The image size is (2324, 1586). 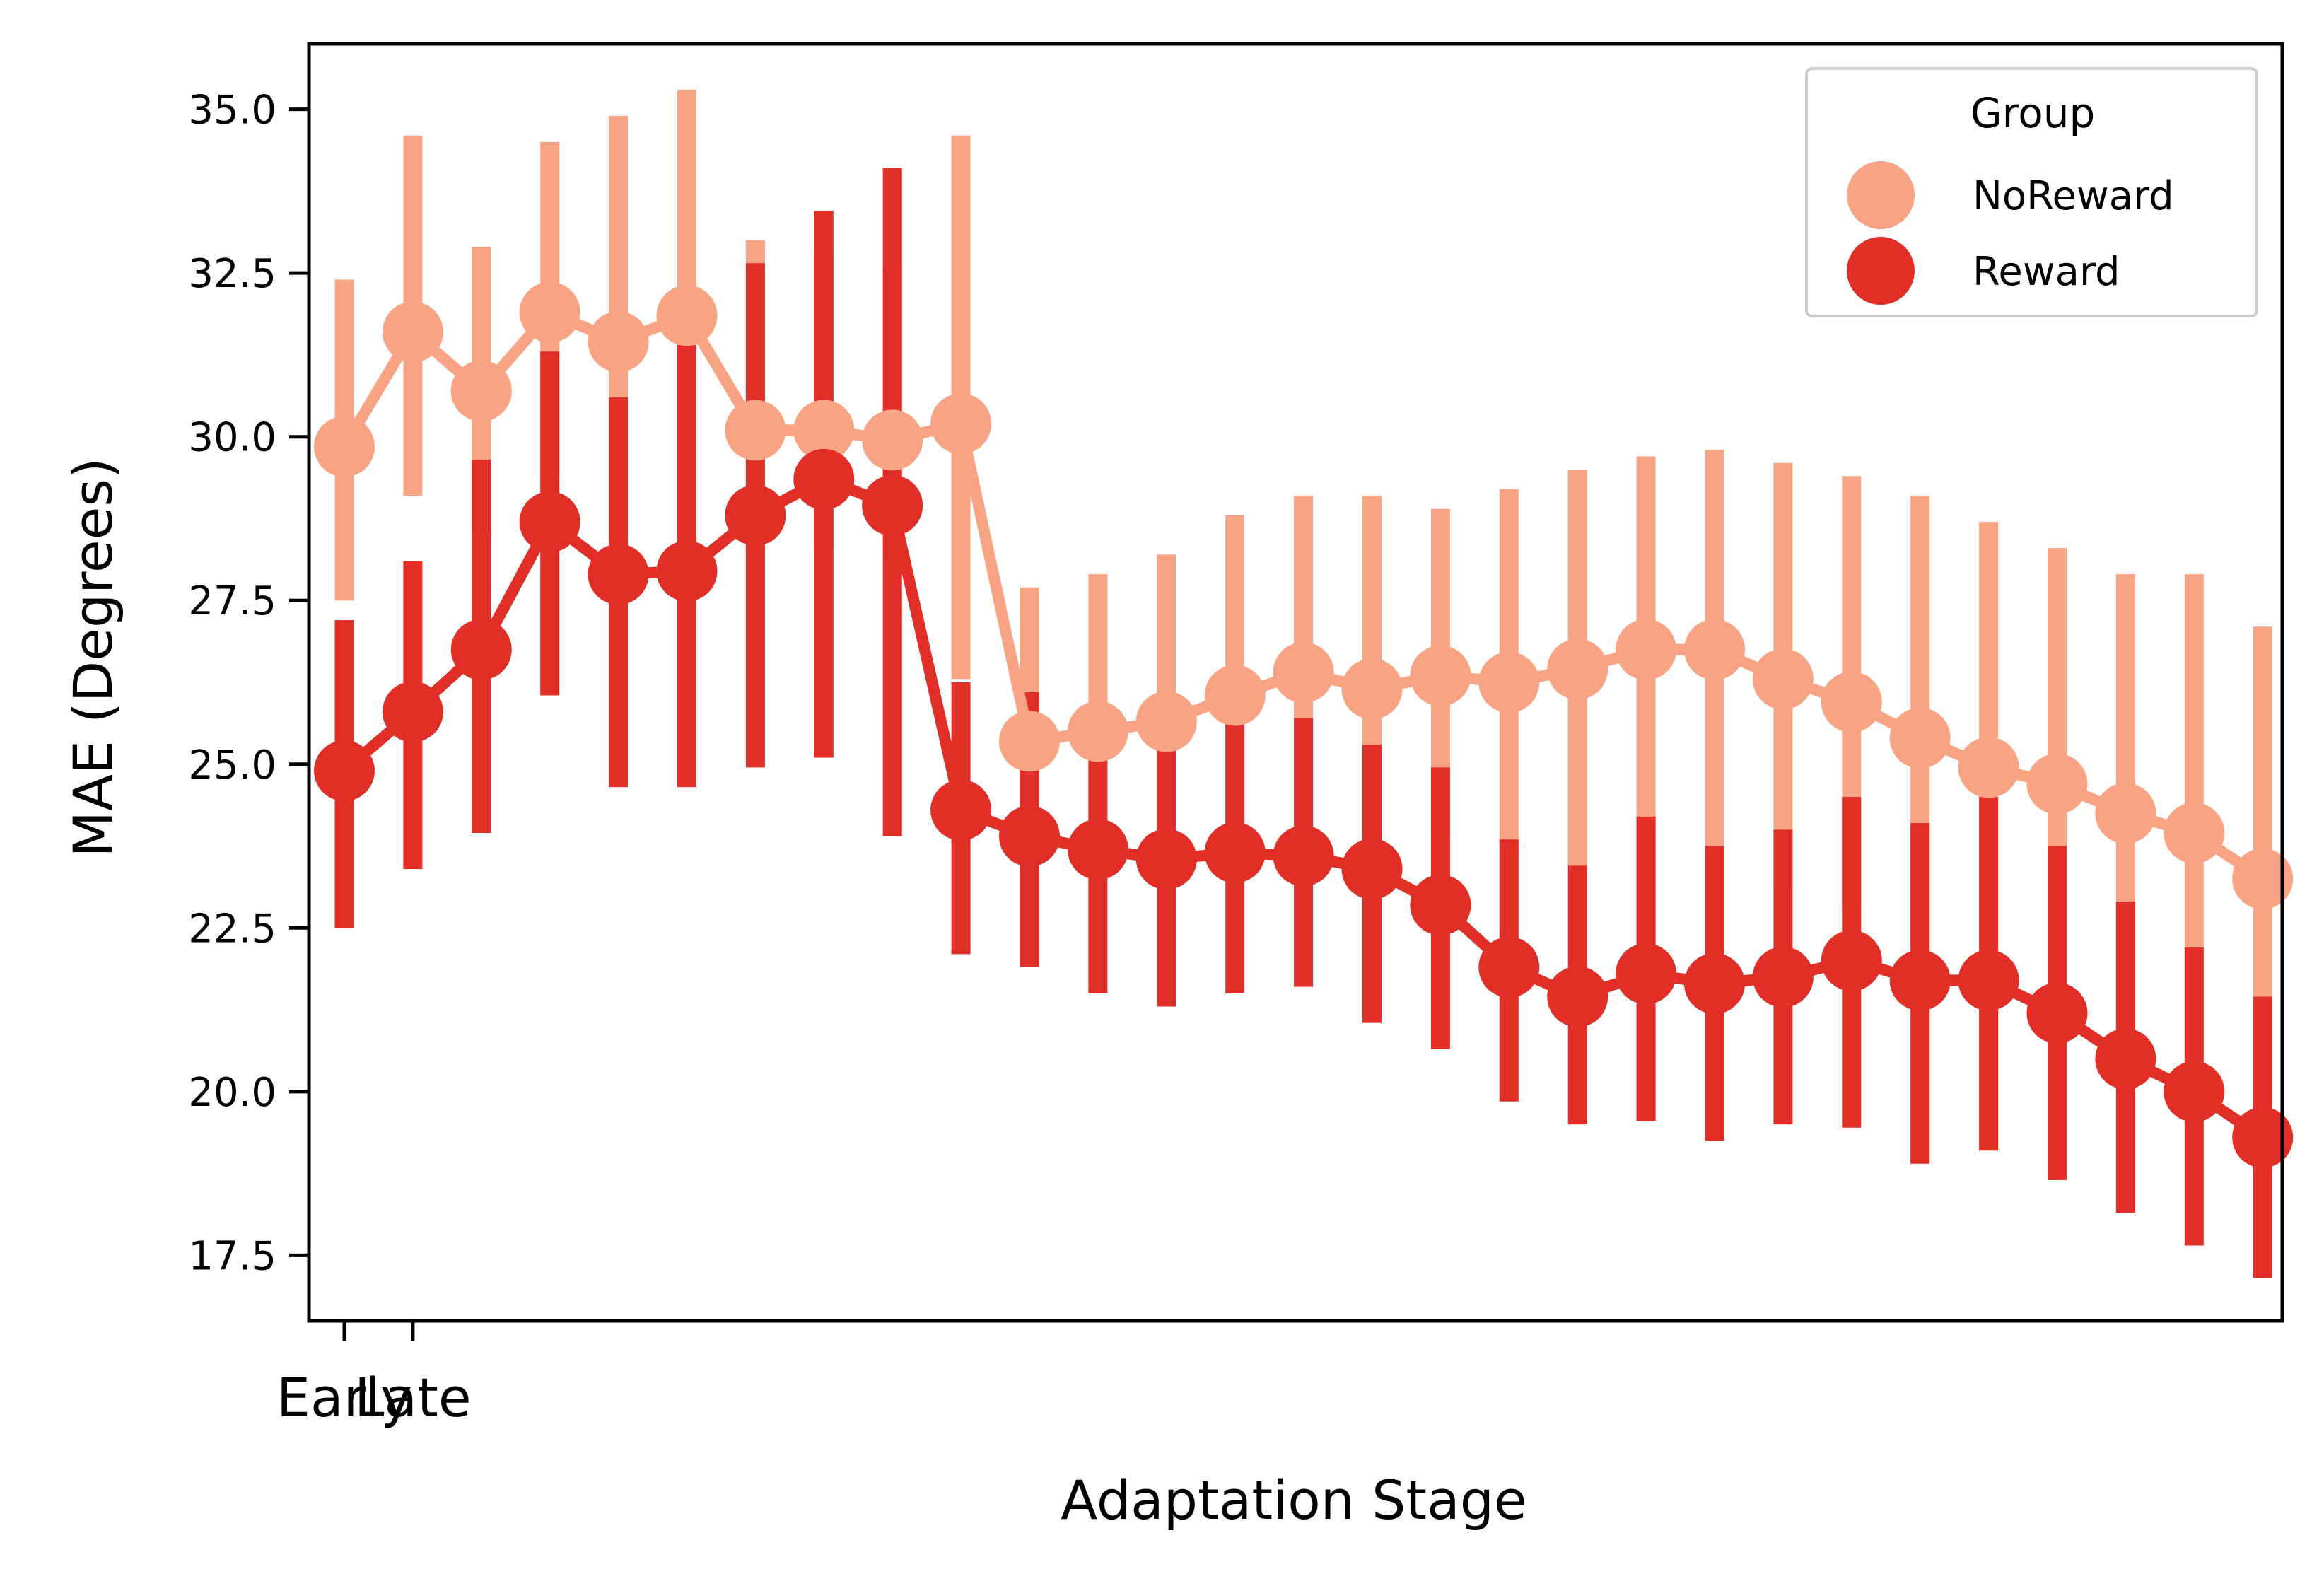 I want to click on y-axis: 17.5 20.0 22.5 25.0 27.5 30.0 32.5 35.0, so click(x=249, y=683).